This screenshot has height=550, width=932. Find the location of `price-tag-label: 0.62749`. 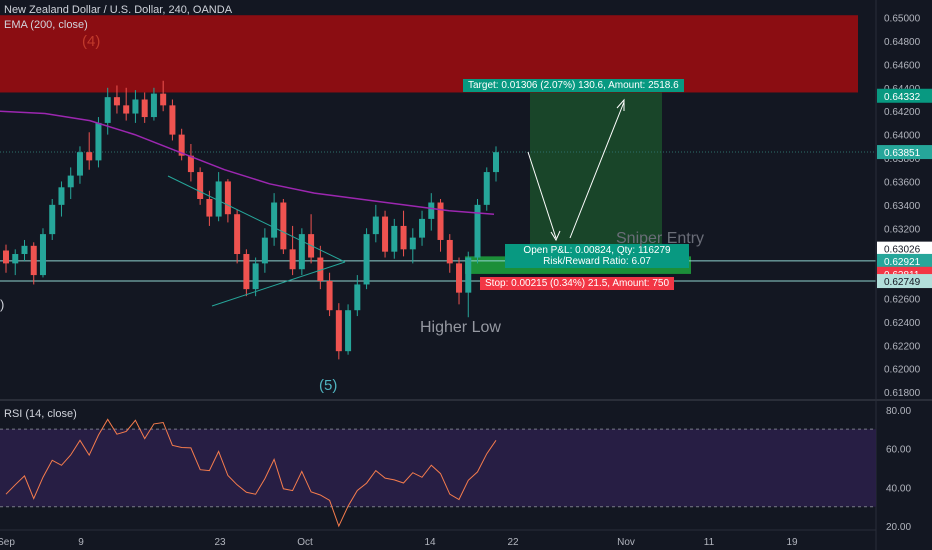

price-tag-label: 0.62749 is located at coordinates (902, 282).